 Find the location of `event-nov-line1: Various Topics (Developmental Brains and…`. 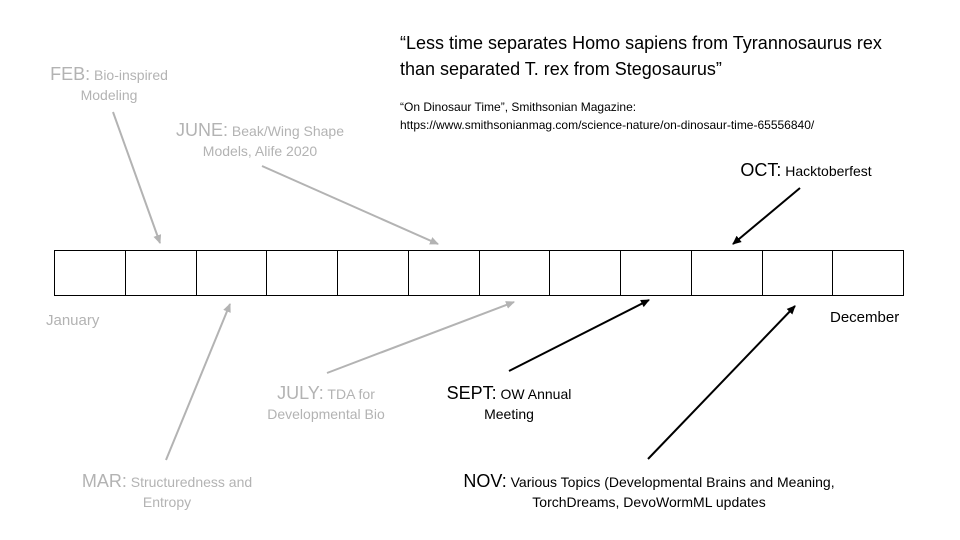

event-nov-line1: Various Topics (Developmental Brains and… is located at coordinates (672, 482).